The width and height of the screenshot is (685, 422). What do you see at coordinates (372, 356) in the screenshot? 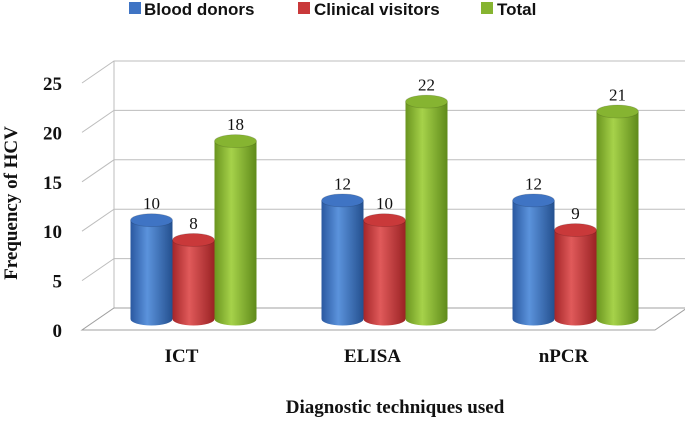
I see `x-tick-label: ELISA` at bounding box center [372, 356].